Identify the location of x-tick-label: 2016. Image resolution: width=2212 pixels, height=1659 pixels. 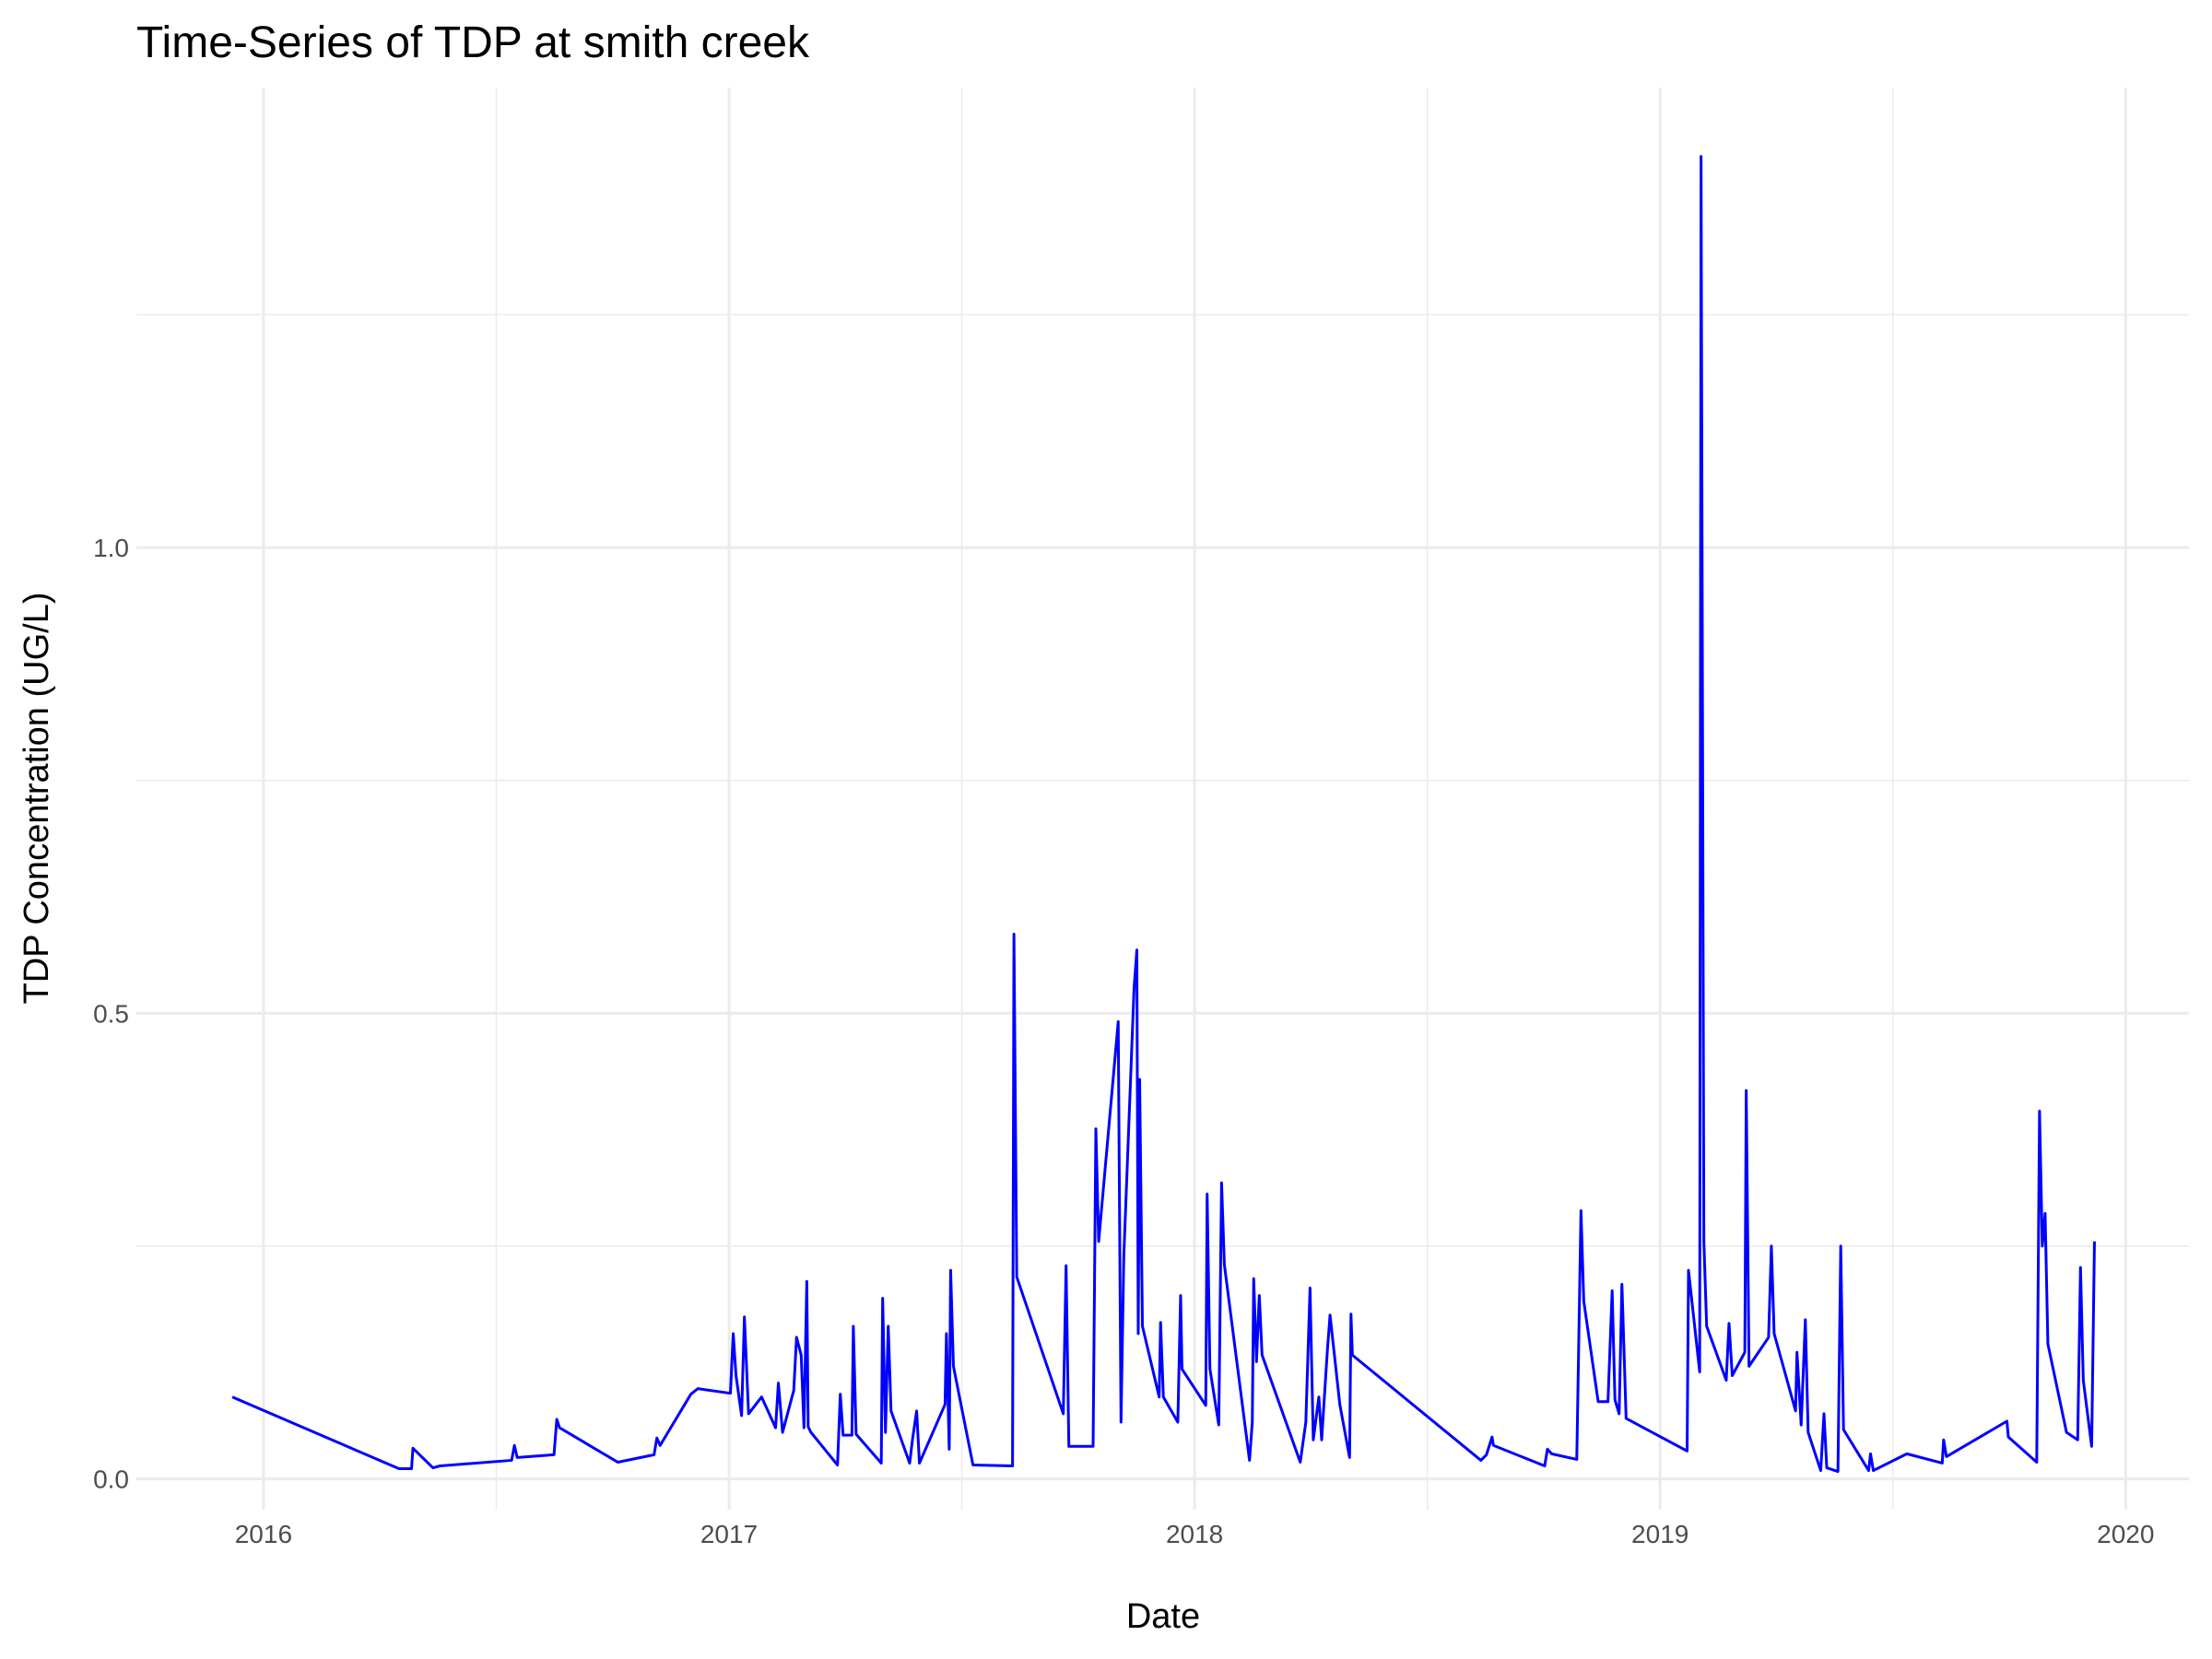
(263, 1534).